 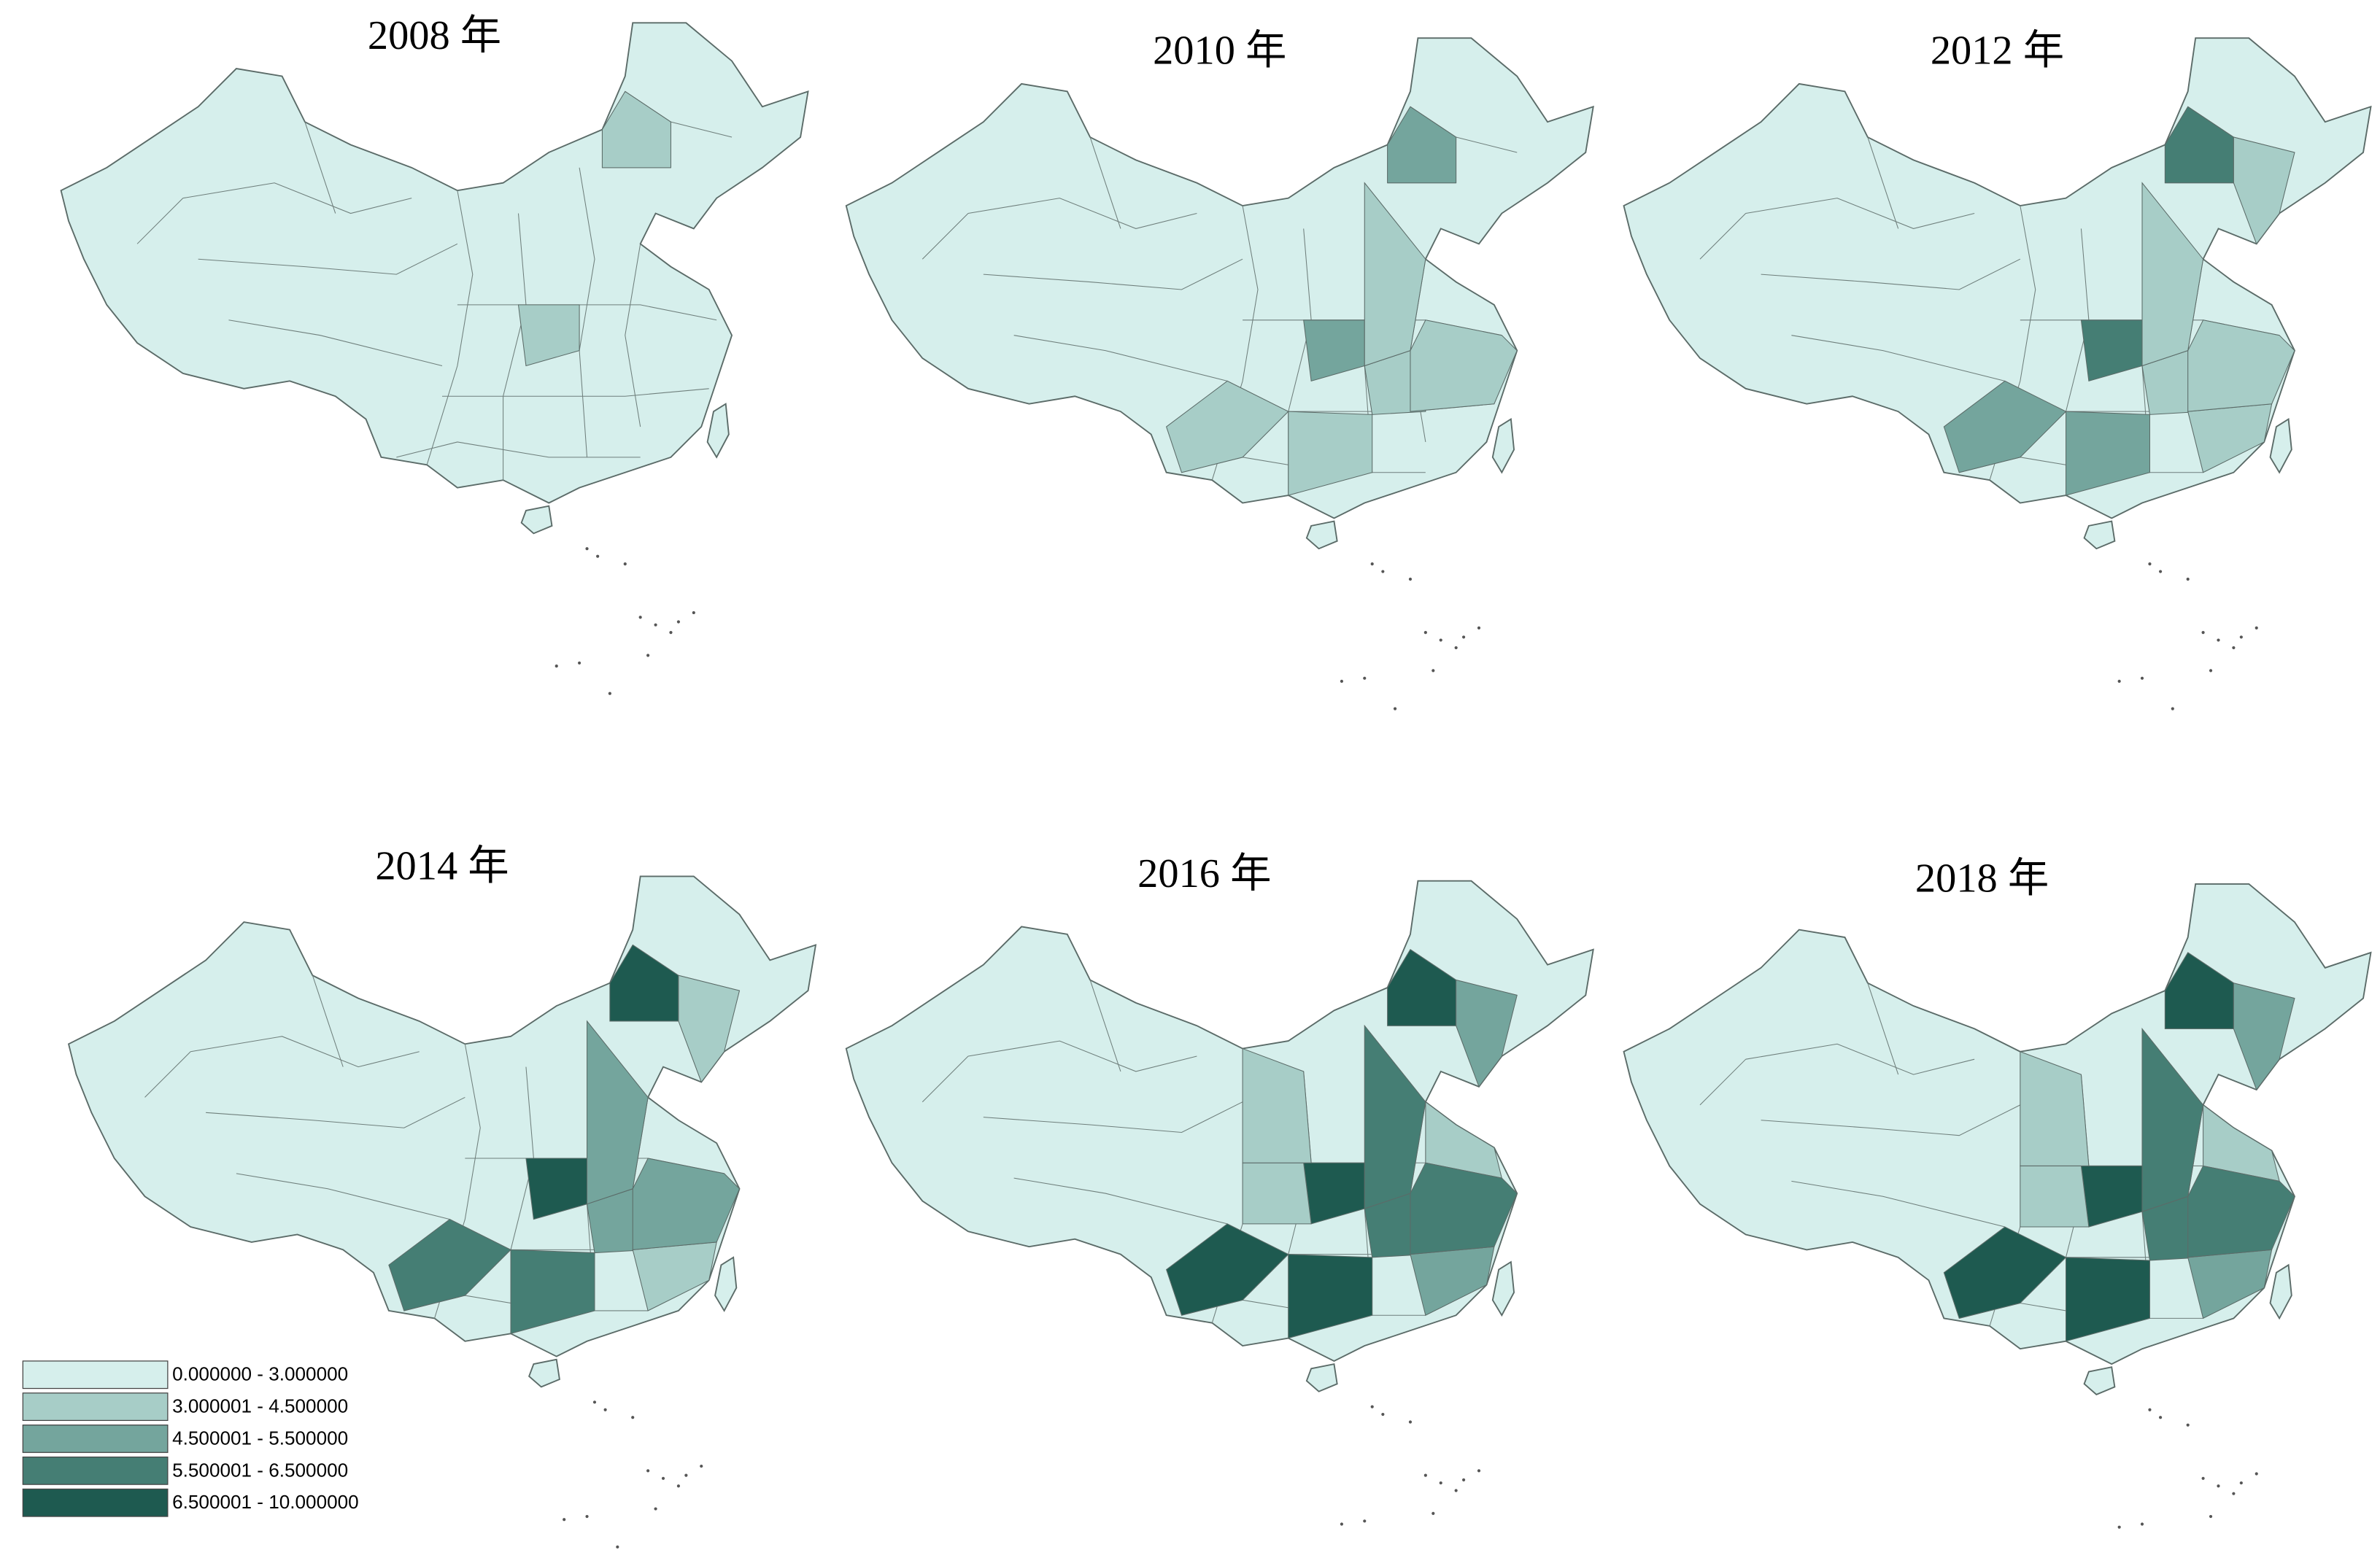 I want to click on map-title: 2008 年, so click(x=434, y=35).